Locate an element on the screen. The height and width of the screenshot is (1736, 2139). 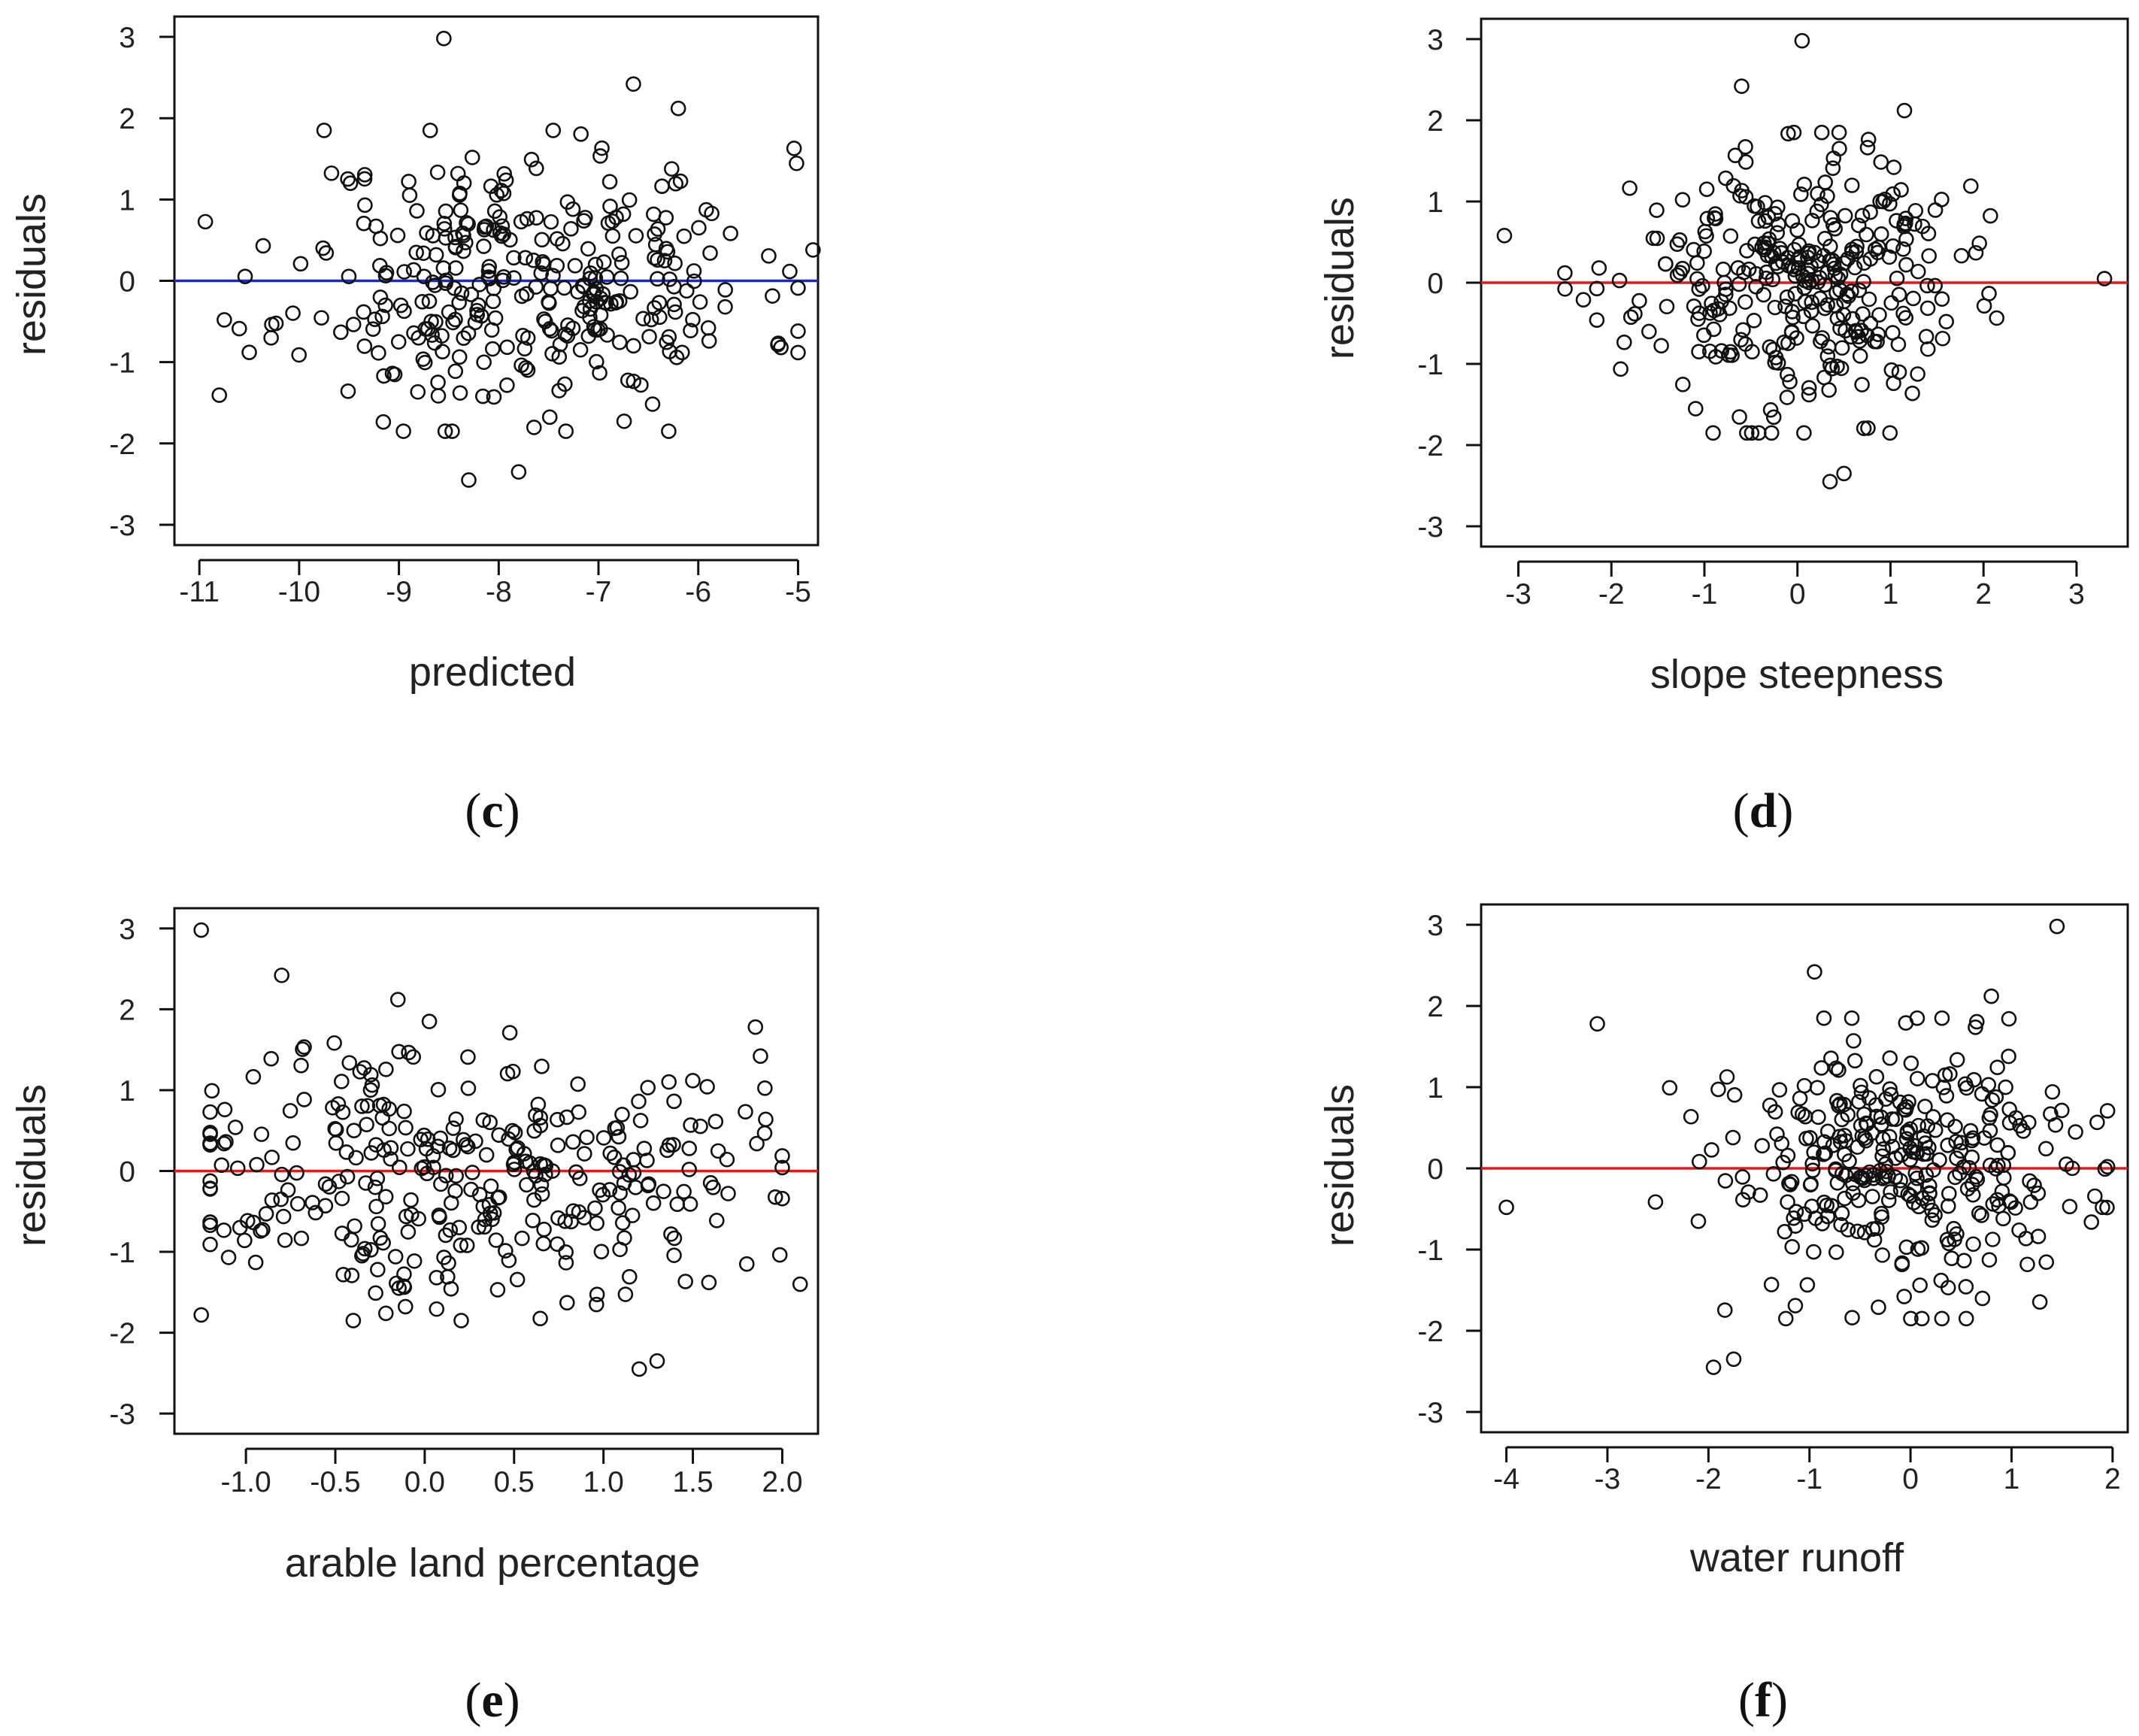
panel-f-xtick-label: -1 is located at coordinates (1809, 1479).